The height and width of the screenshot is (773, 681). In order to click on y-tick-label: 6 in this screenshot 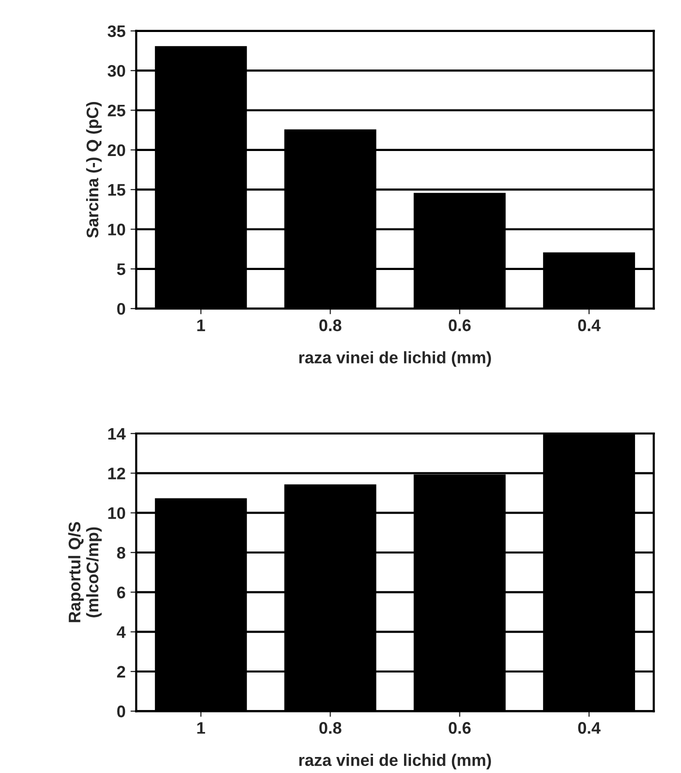, I will do `click(121, 592)`.